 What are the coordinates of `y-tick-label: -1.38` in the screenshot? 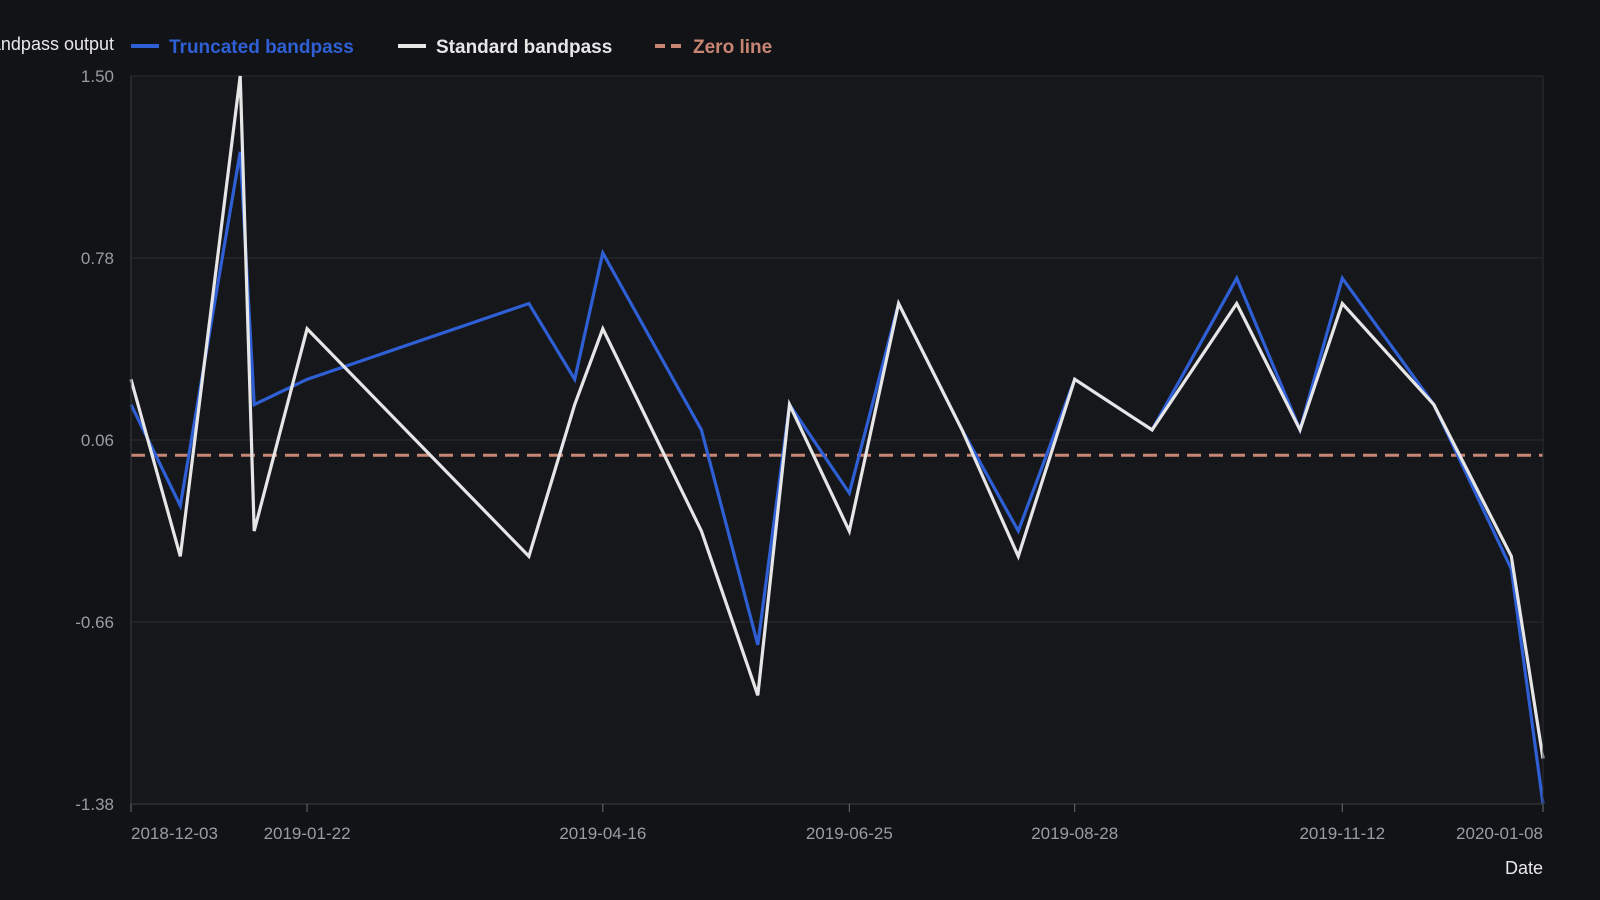 It's located at (94, 804).